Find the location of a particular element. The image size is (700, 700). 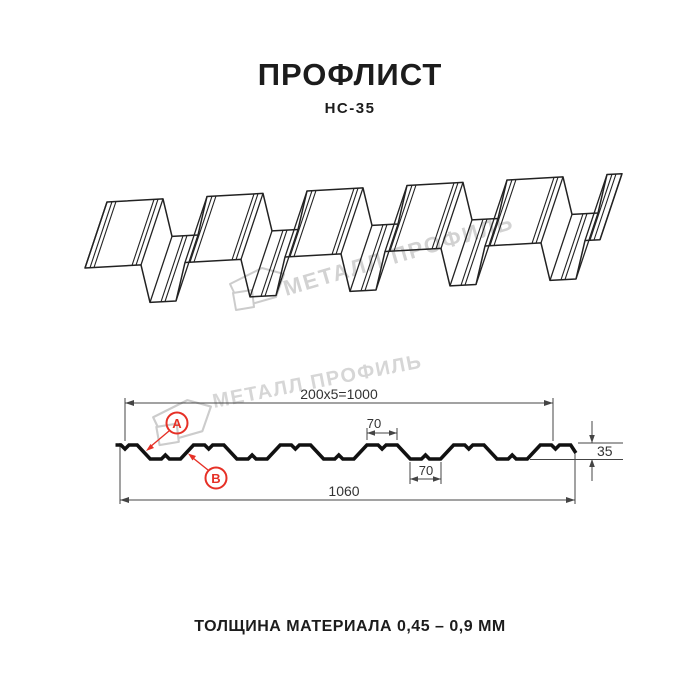

iso-sheet-fill is located at coordinates (353, 238).